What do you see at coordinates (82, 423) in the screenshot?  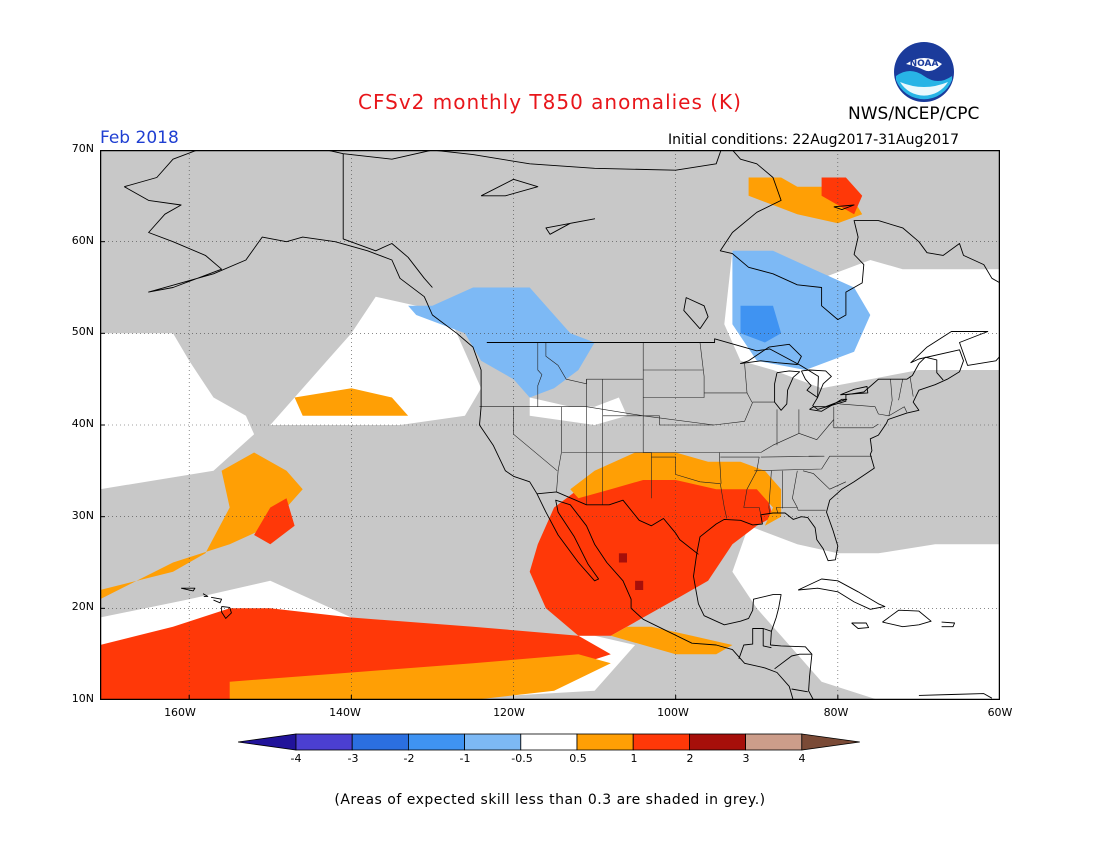 I see `lat-label-40n: 40N` at bounding box center [82, 423].